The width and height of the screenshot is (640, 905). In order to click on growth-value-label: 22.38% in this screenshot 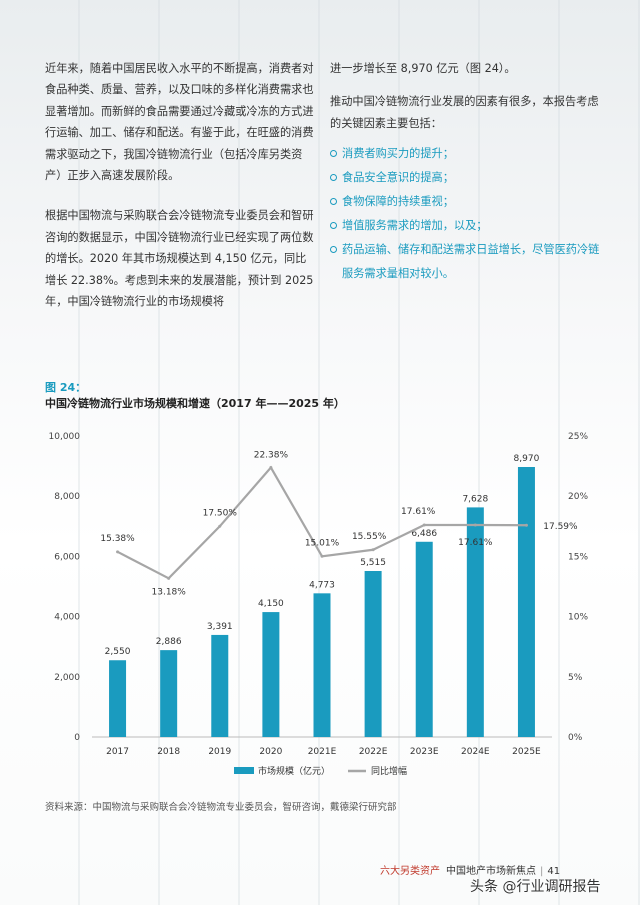, I will do `click(271, 456)`.